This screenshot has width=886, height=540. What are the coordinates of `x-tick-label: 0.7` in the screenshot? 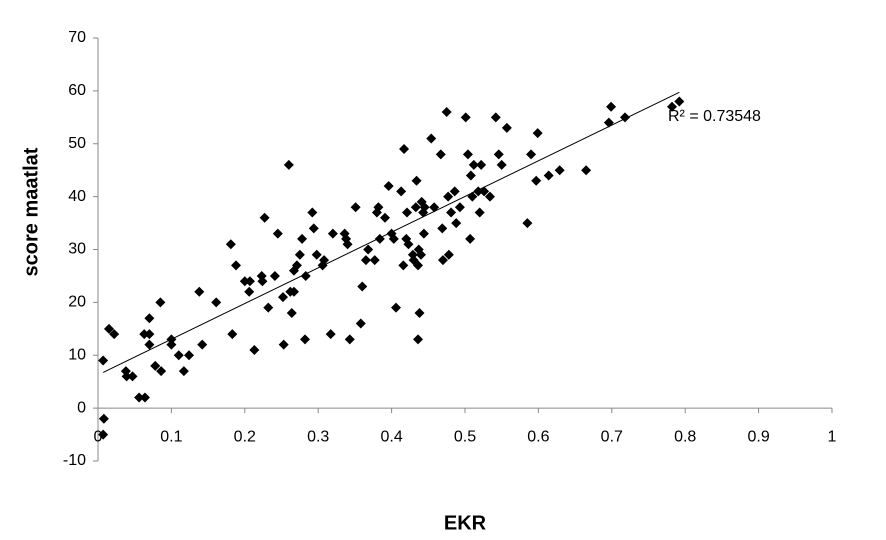 It's located at (612, 436).